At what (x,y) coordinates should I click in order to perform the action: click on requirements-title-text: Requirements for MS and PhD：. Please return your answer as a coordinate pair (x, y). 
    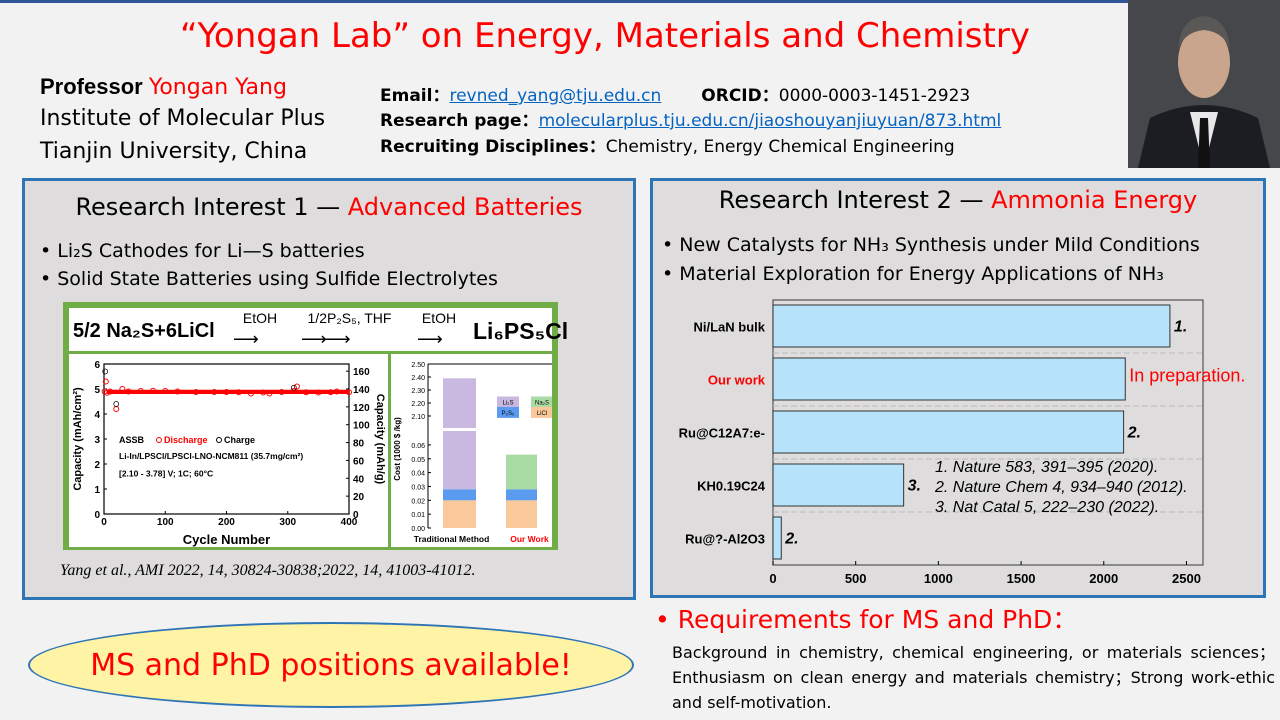
    Looking at the image, I should click on (877, 619).